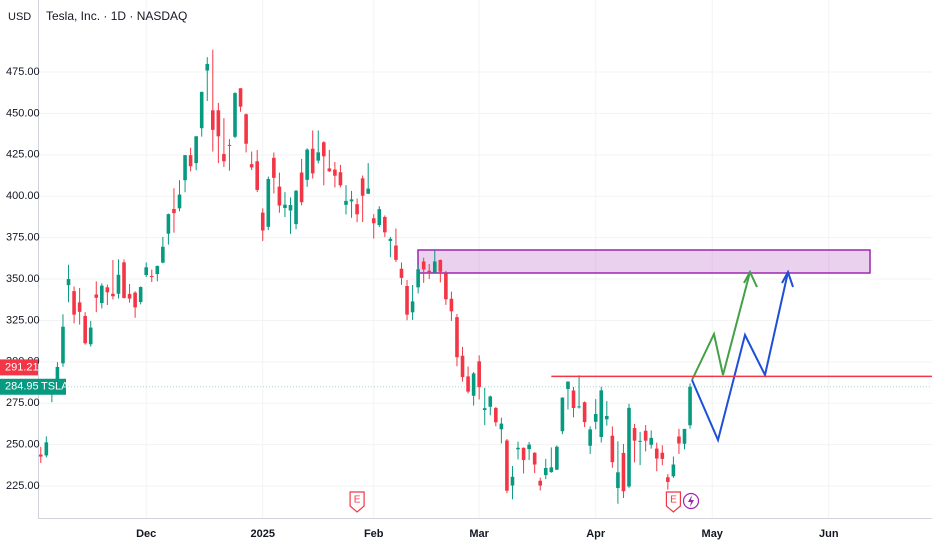 The image size is (932, 550). Describe the element at coordinates (55, 387) in the screenshot. I see `symbol-label: TSLA` at that location.